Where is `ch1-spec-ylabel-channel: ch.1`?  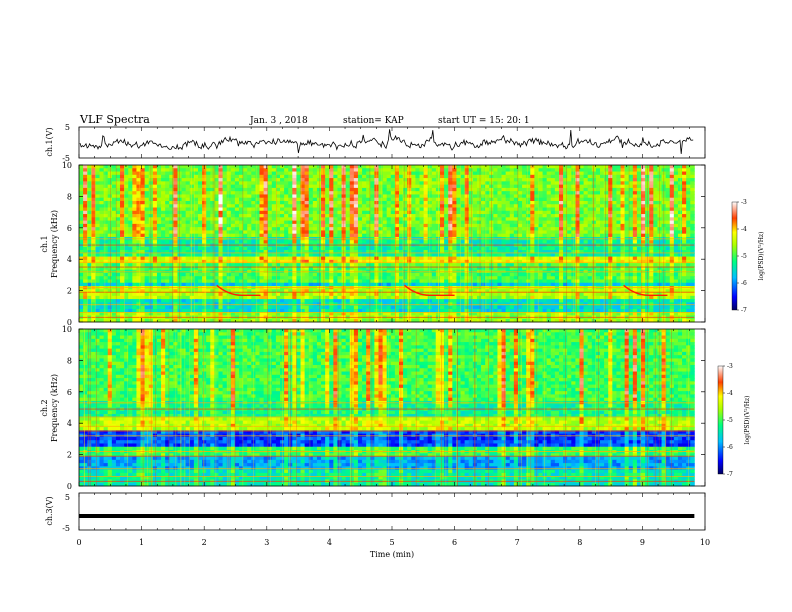
ch1-spec-ylabel-channel: ch.1 is located at coordinates (44, 243).